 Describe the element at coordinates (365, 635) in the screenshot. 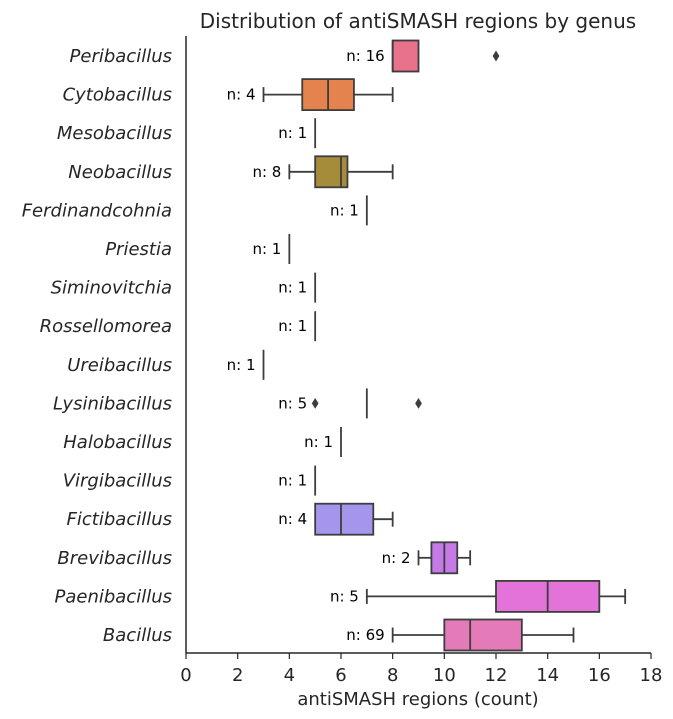

I see `sample-size-label: n: 69` at that location.